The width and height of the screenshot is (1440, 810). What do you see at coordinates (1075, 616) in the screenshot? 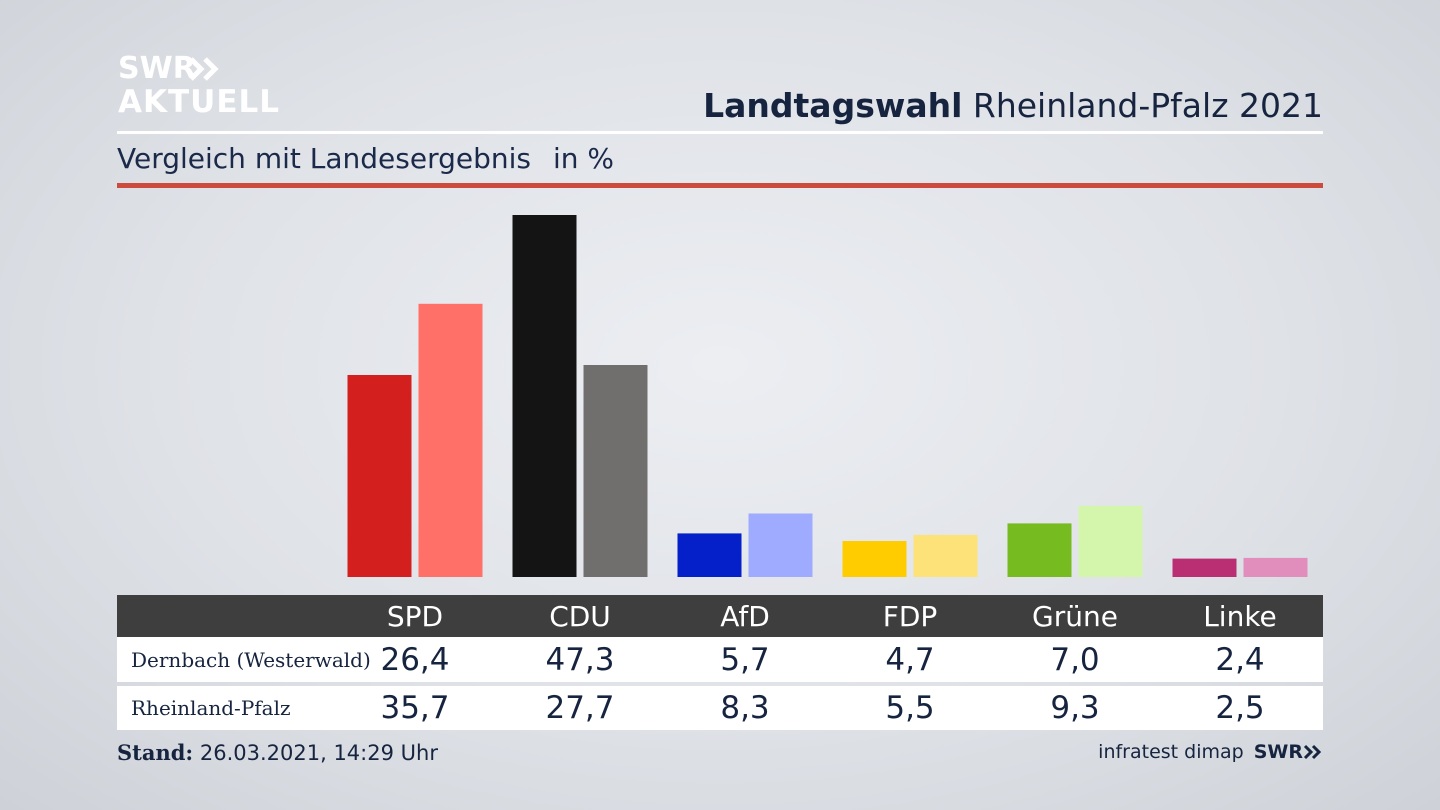
I see `column-header: Grüne` at bounding box center [1075, 616].